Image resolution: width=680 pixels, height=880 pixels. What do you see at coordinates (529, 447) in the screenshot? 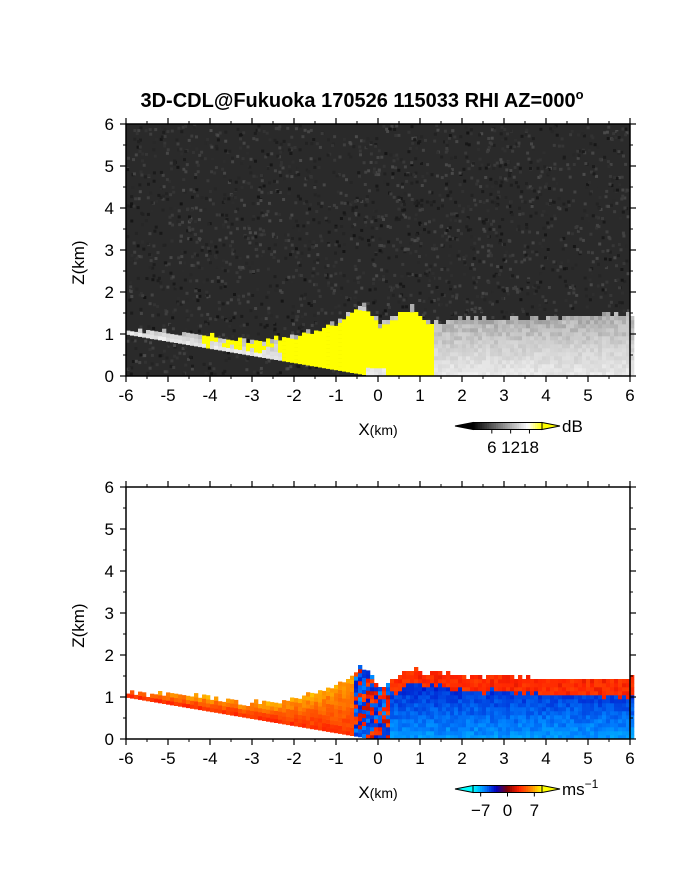
I see `colorbar-tick-label: 18` at bounding box center [529, 447].